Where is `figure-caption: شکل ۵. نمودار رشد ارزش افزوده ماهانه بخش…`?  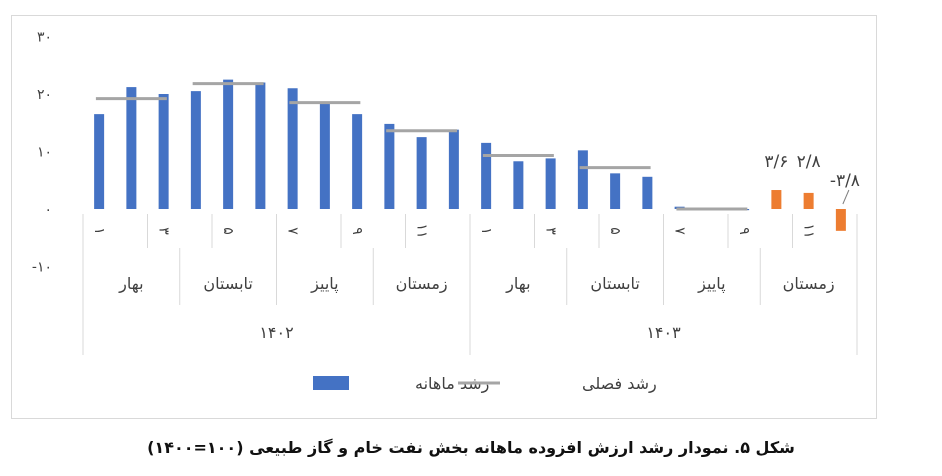 figure-caption: شکل ۵. نمودار رشد ارزش افزوده ماهانه بخش… is located at coordinates (471, 447).